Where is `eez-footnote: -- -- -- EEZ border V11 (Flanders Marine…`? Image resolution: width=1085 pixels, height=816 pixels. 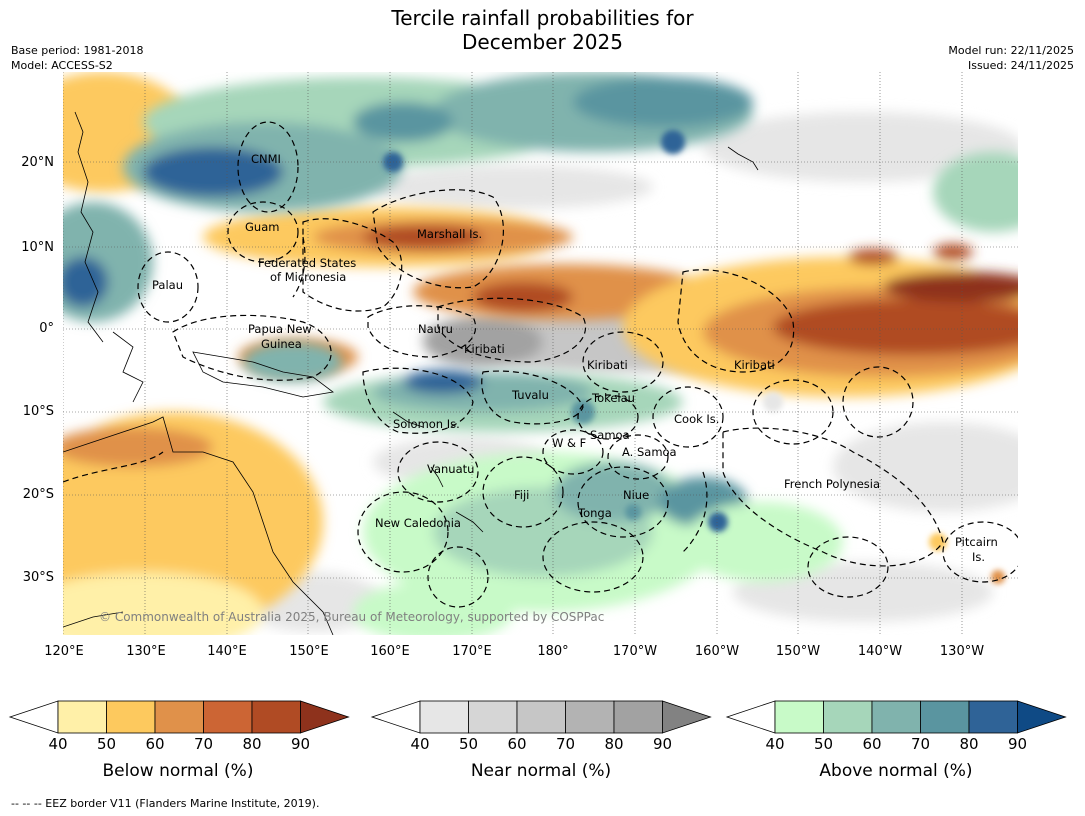 eez-footnote: -- -- -- EEZ border V11 (Flanders Marine… is located at coordinates (165, 803).